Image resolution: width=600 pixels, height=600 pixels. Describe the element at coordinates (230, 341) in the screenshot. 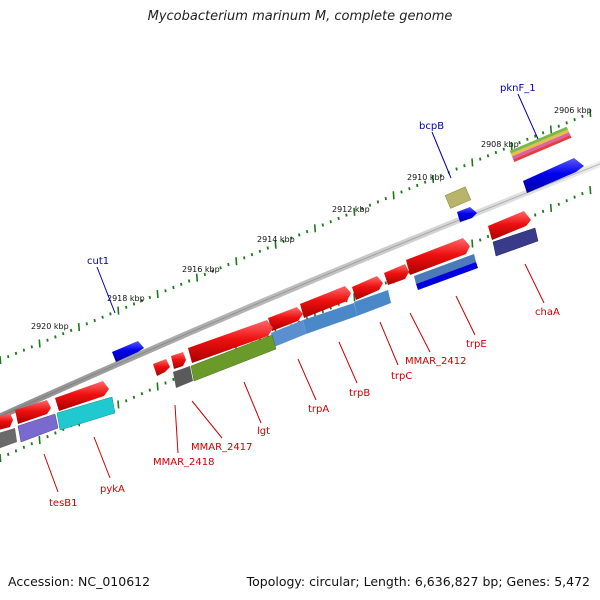

I see `gene-arrow-lgt` at that location.